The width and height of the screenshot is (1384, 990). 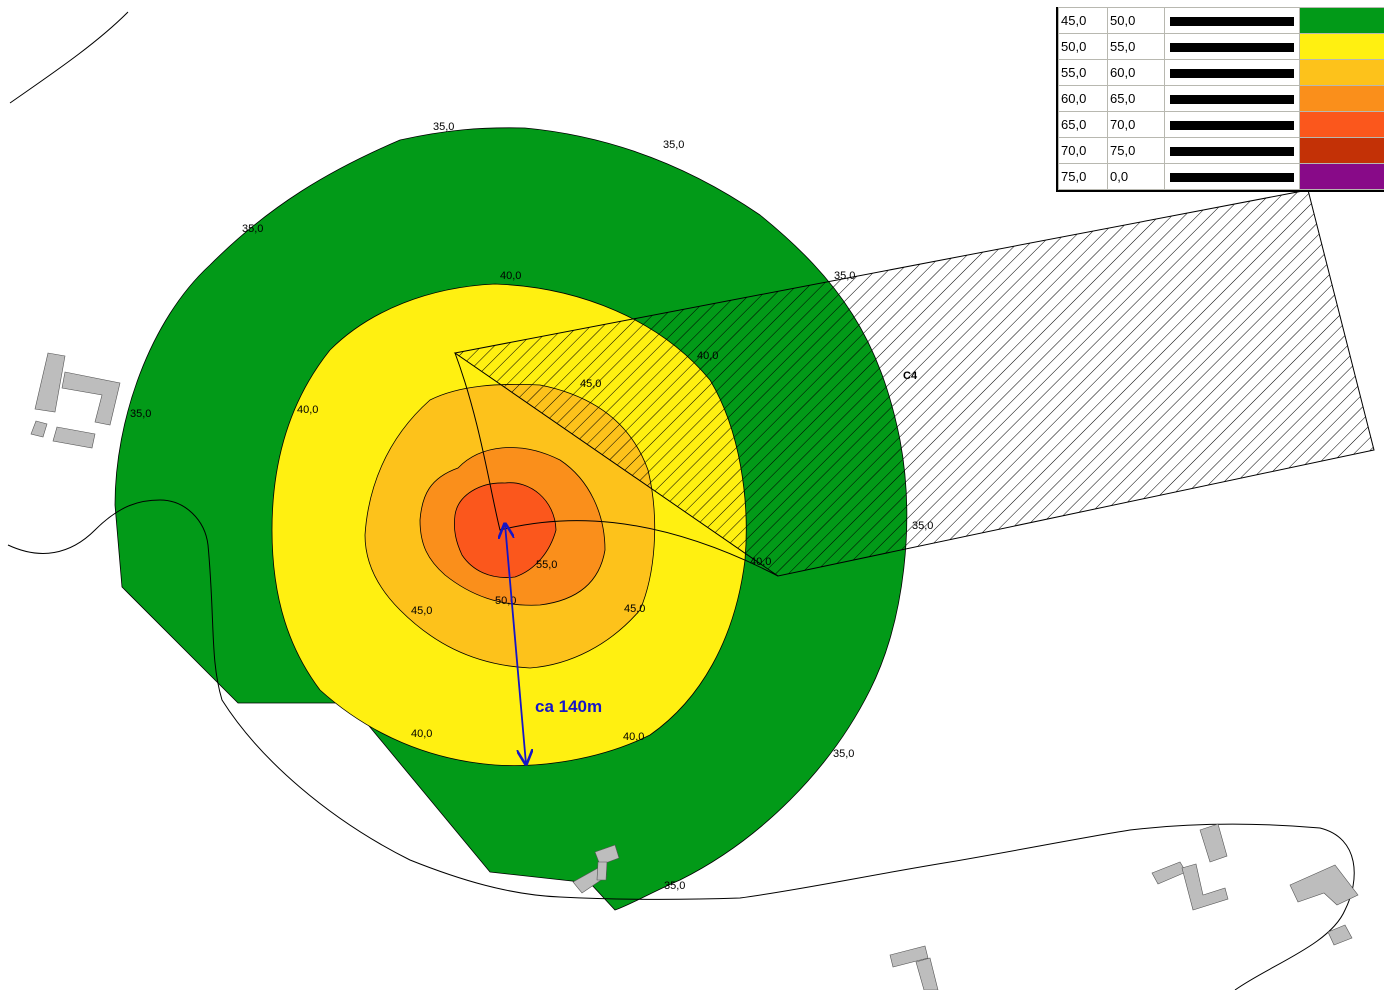 What do you see at coordinates (1136, 20) in the screenshot?
I see `legend-to-value: 50,0` at bounding box center [1136, 20].